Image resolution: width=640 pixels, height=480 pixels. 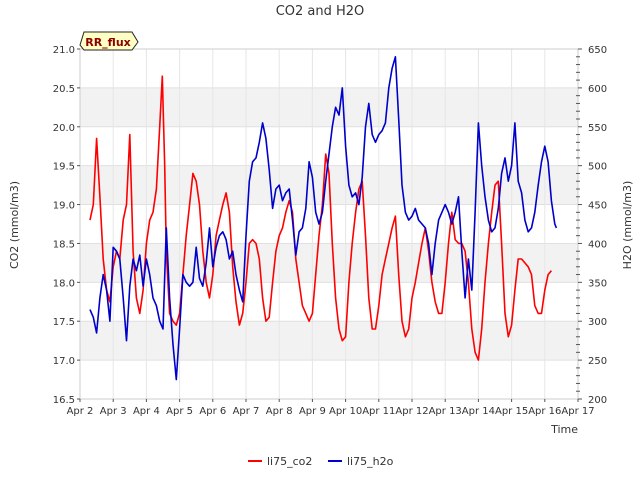 What do you see at coordinates (321, 461) in the screenshot?
I see `legend: li75_co2 li75_h2o` at bounding box center [321, 461].